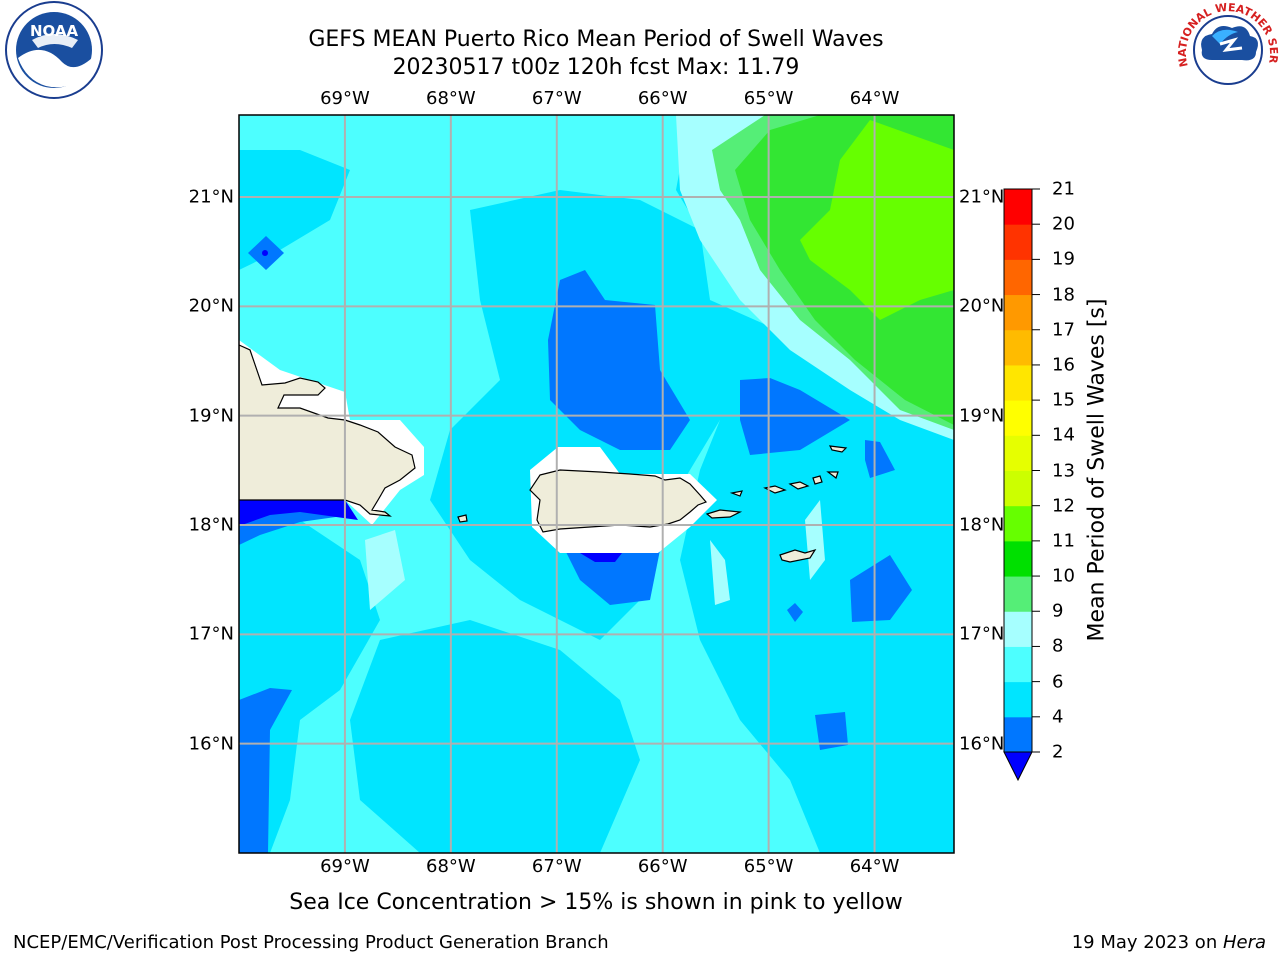 The width and height of the screenshot is (1280, 960). Describe the element at coordinates (1063, 435) in the screenshot. I see `colorbar-tick-label: 14` at that location.